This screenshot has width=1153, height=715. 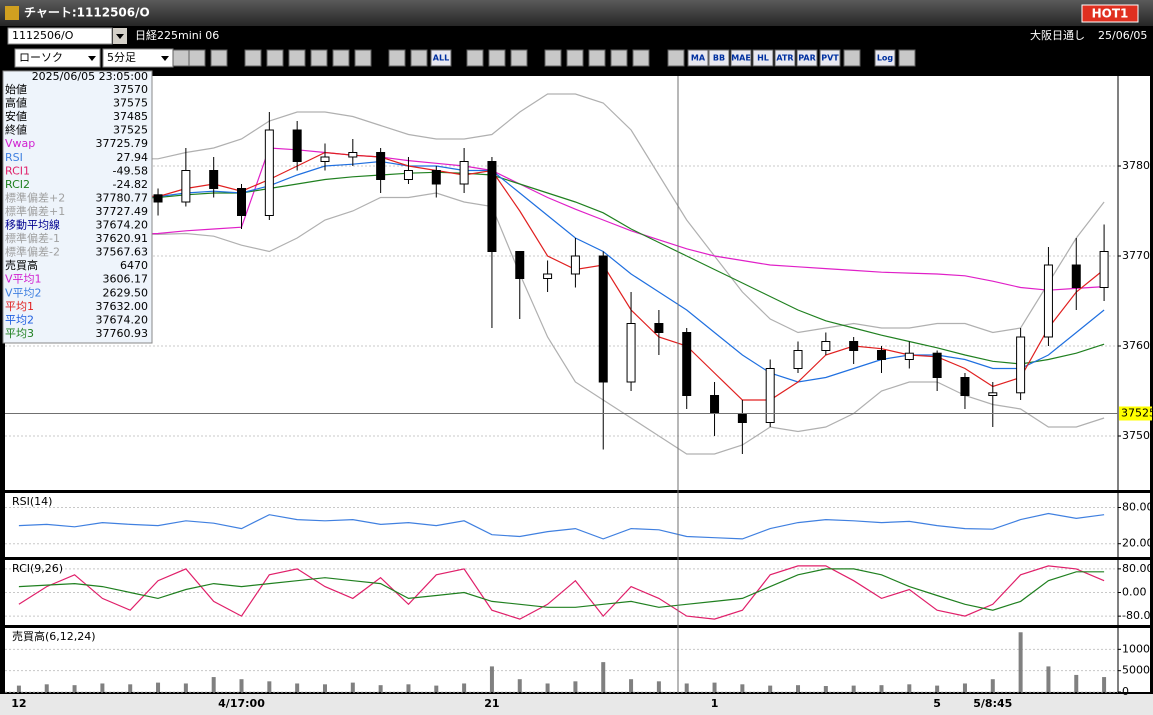 I want to click on info-value: 3606.17, so click(x=126, y=279).